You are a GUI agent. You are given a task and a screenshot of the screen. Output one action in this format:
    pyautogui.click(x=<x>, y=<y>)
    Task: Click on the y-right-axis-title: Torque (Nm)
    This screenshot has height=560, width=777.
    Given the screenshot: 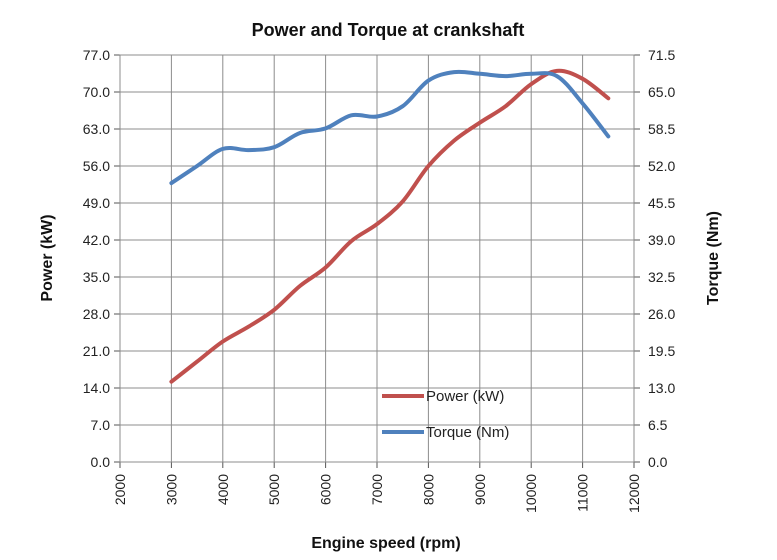 What is the action you would take?
    pyautogui.click(x=713, y=258)
    